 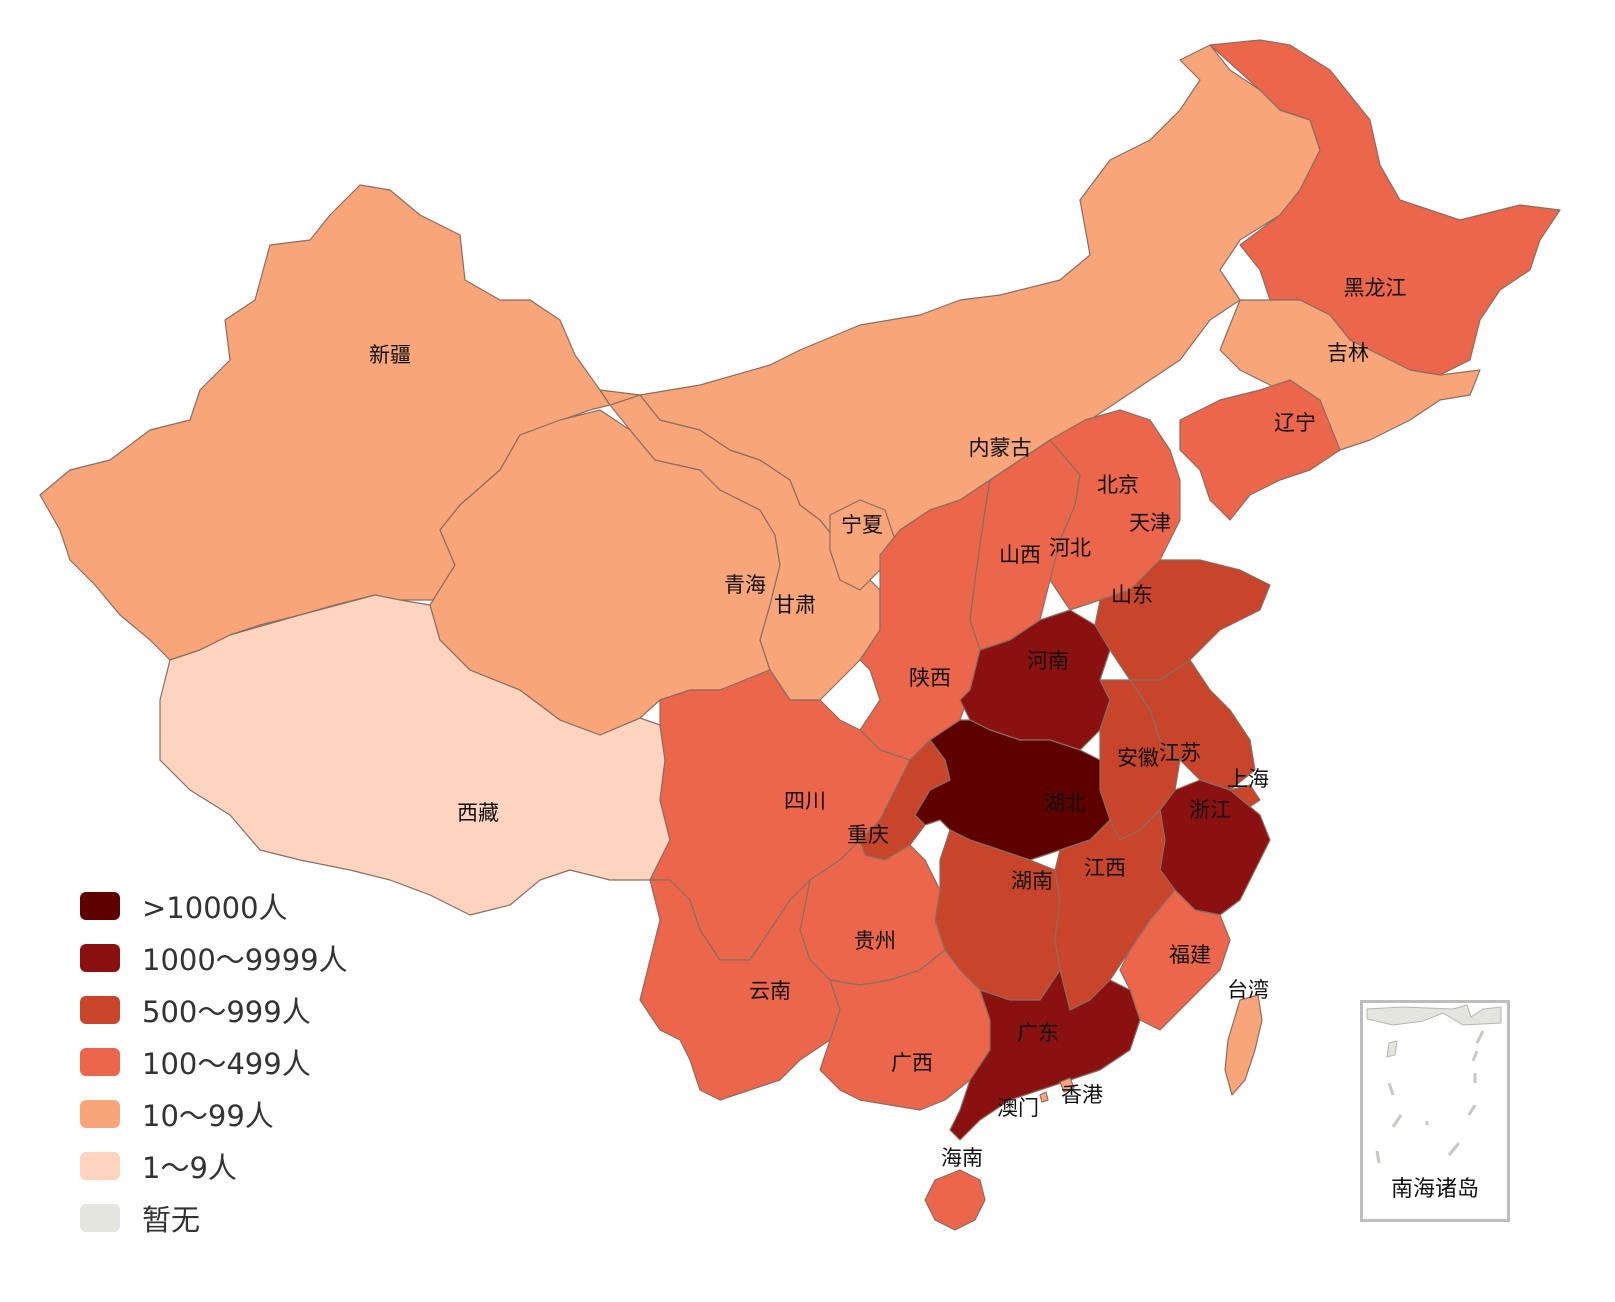 I want to click on legend-item: 100～499人, so click(x=214, y=1062).